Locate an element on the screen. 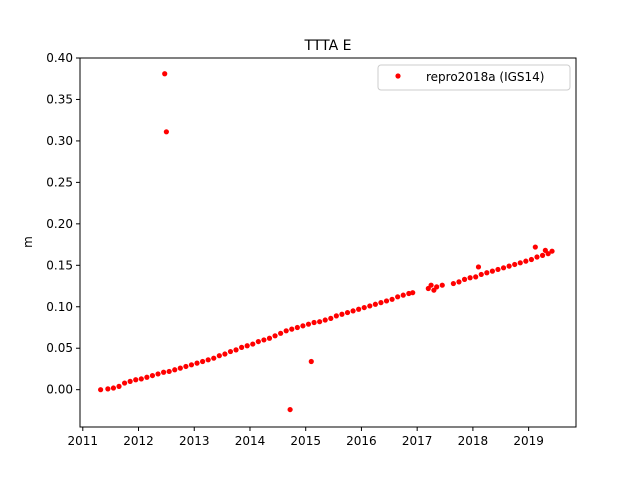 This screenshot has width=640, height=480. x-tick-label: 2016 is located at coordinates (361, 441).